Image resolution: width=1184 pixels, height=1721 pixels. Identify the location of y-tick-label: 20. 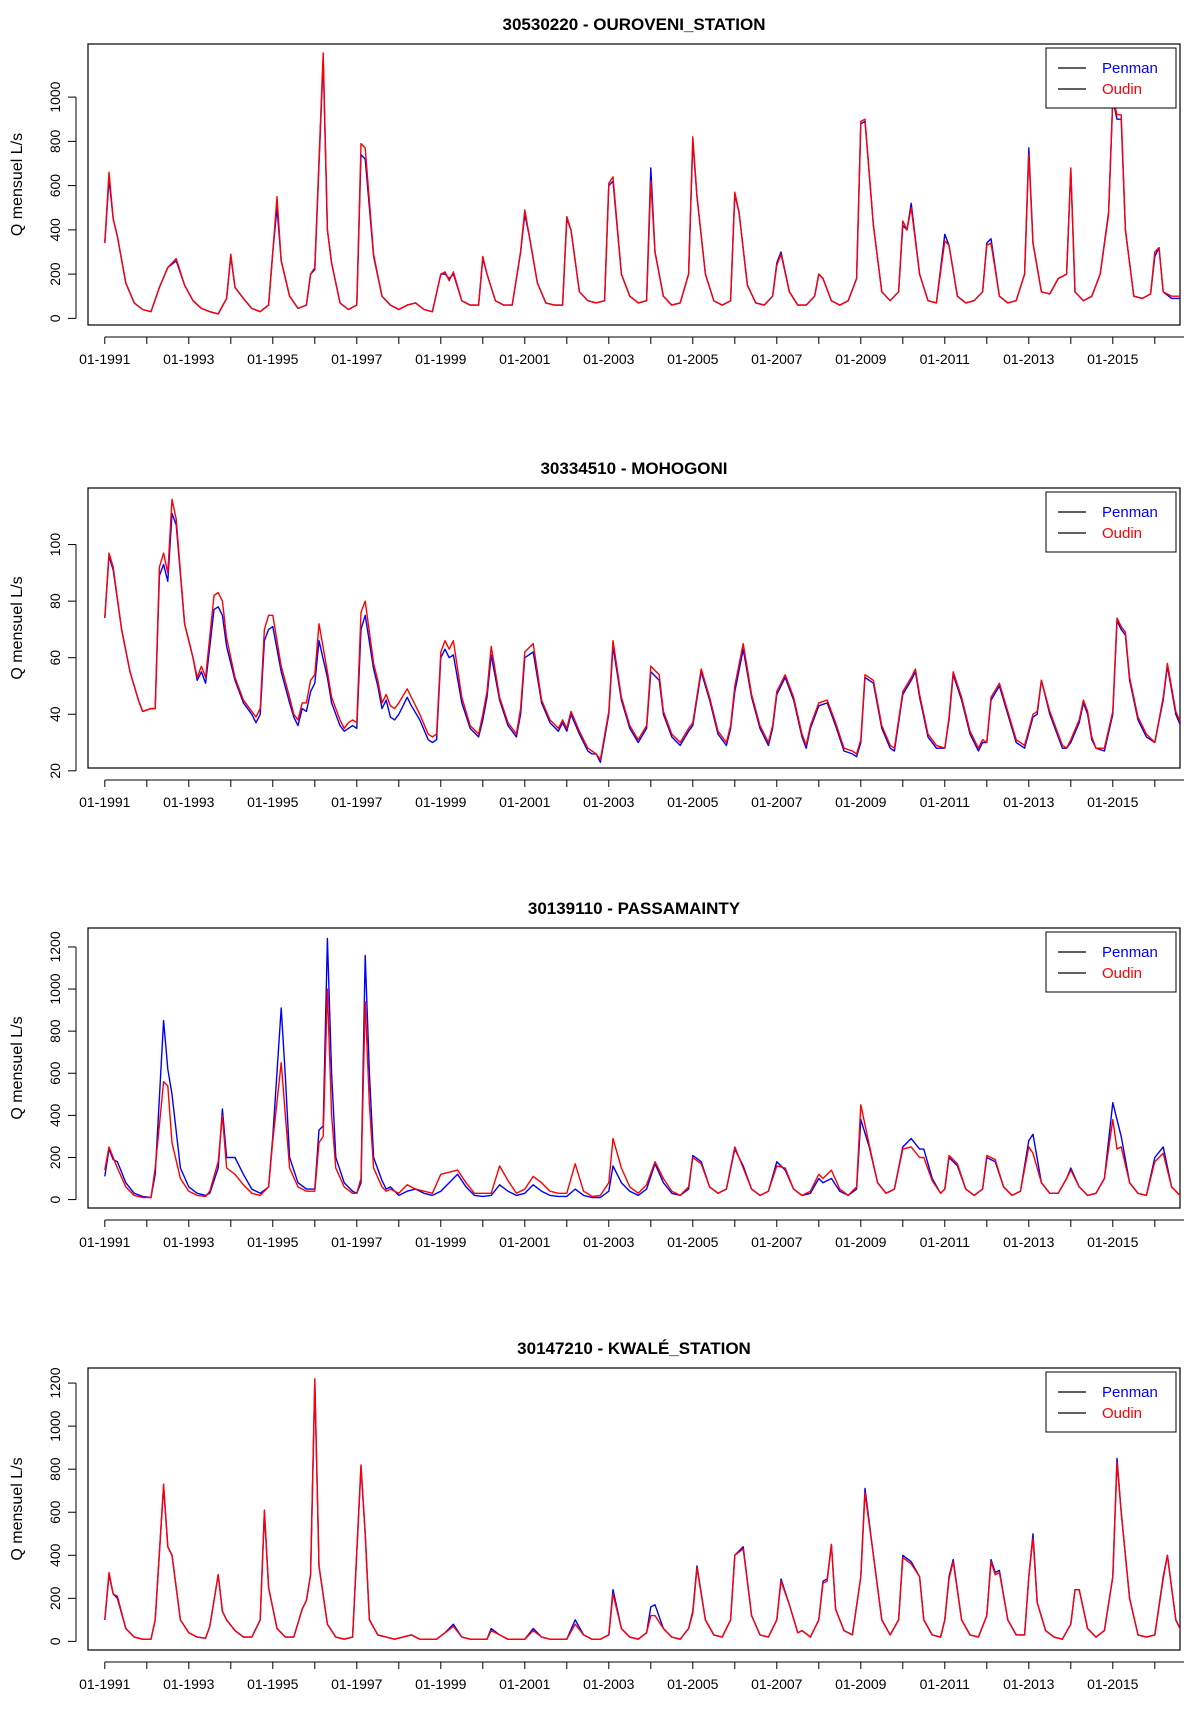
(55, 771).